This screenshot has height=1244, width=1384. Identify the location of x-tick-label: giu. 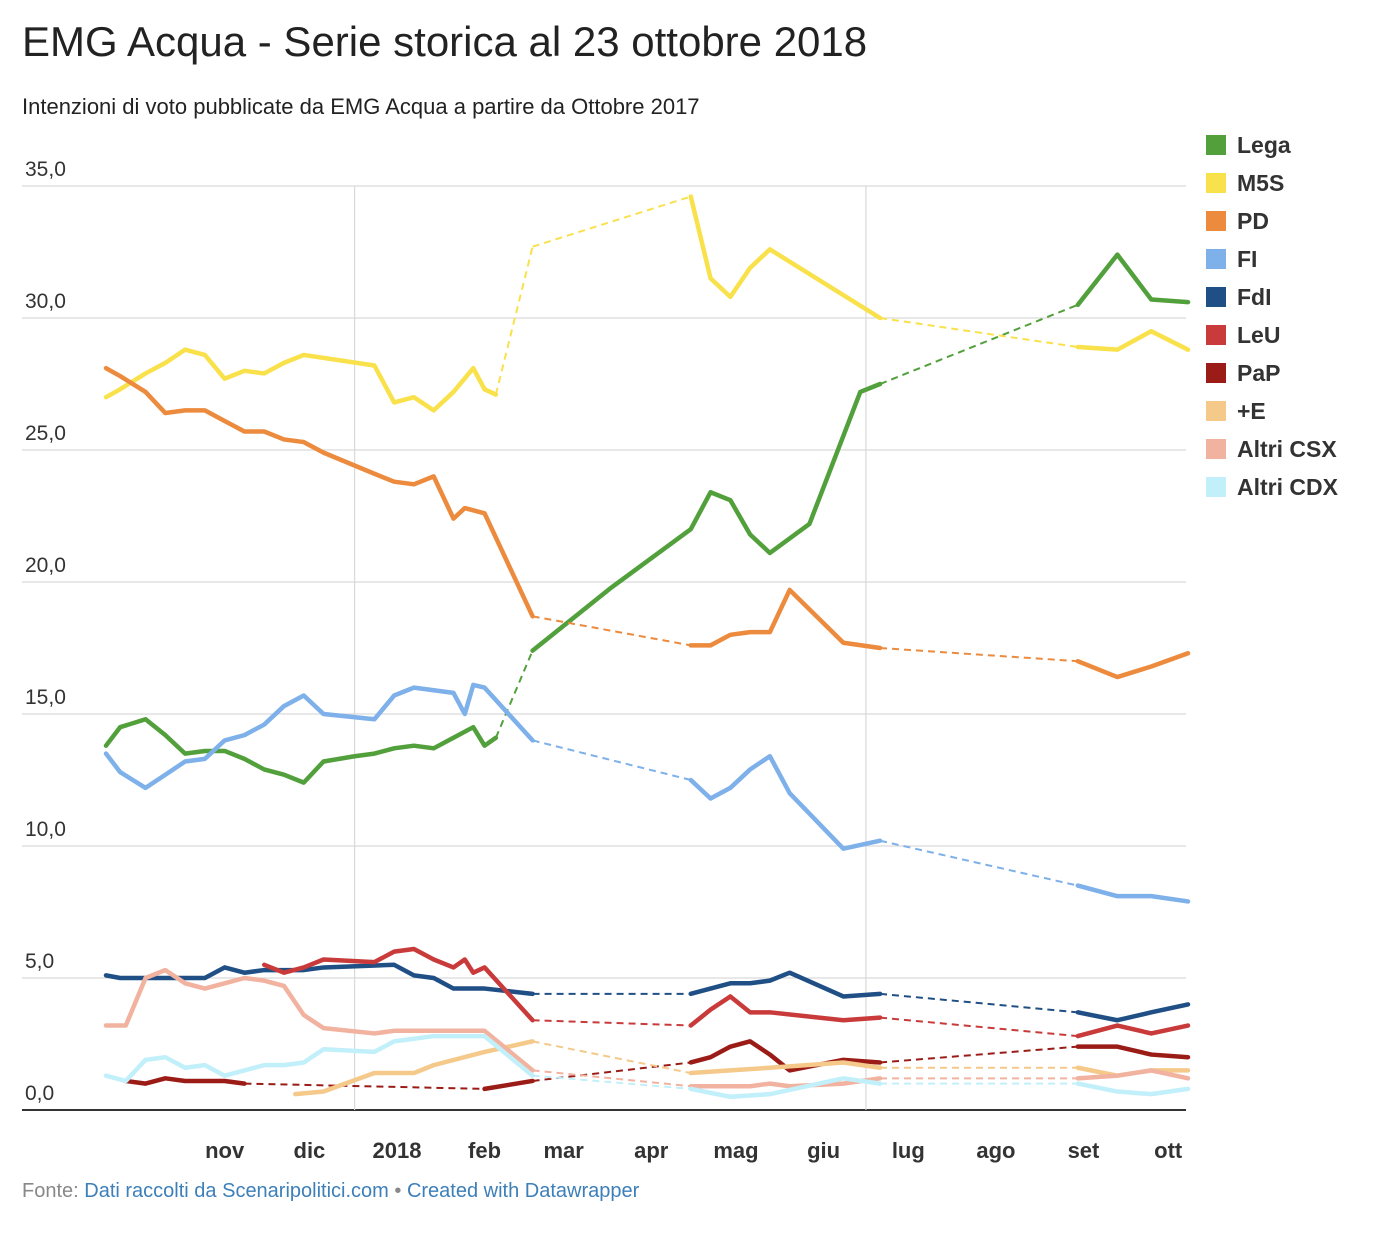
(823, 1150).